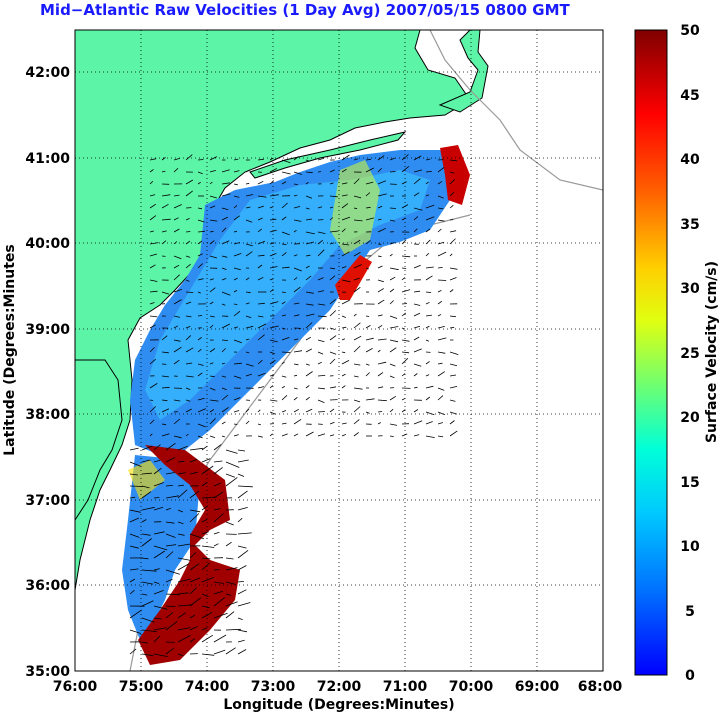 The width and height of the screenshot is (724, 714). What do you see at coordinates (328, 155) in the screenshot?
I see `land-long-island` at bounding box center [328, 155].